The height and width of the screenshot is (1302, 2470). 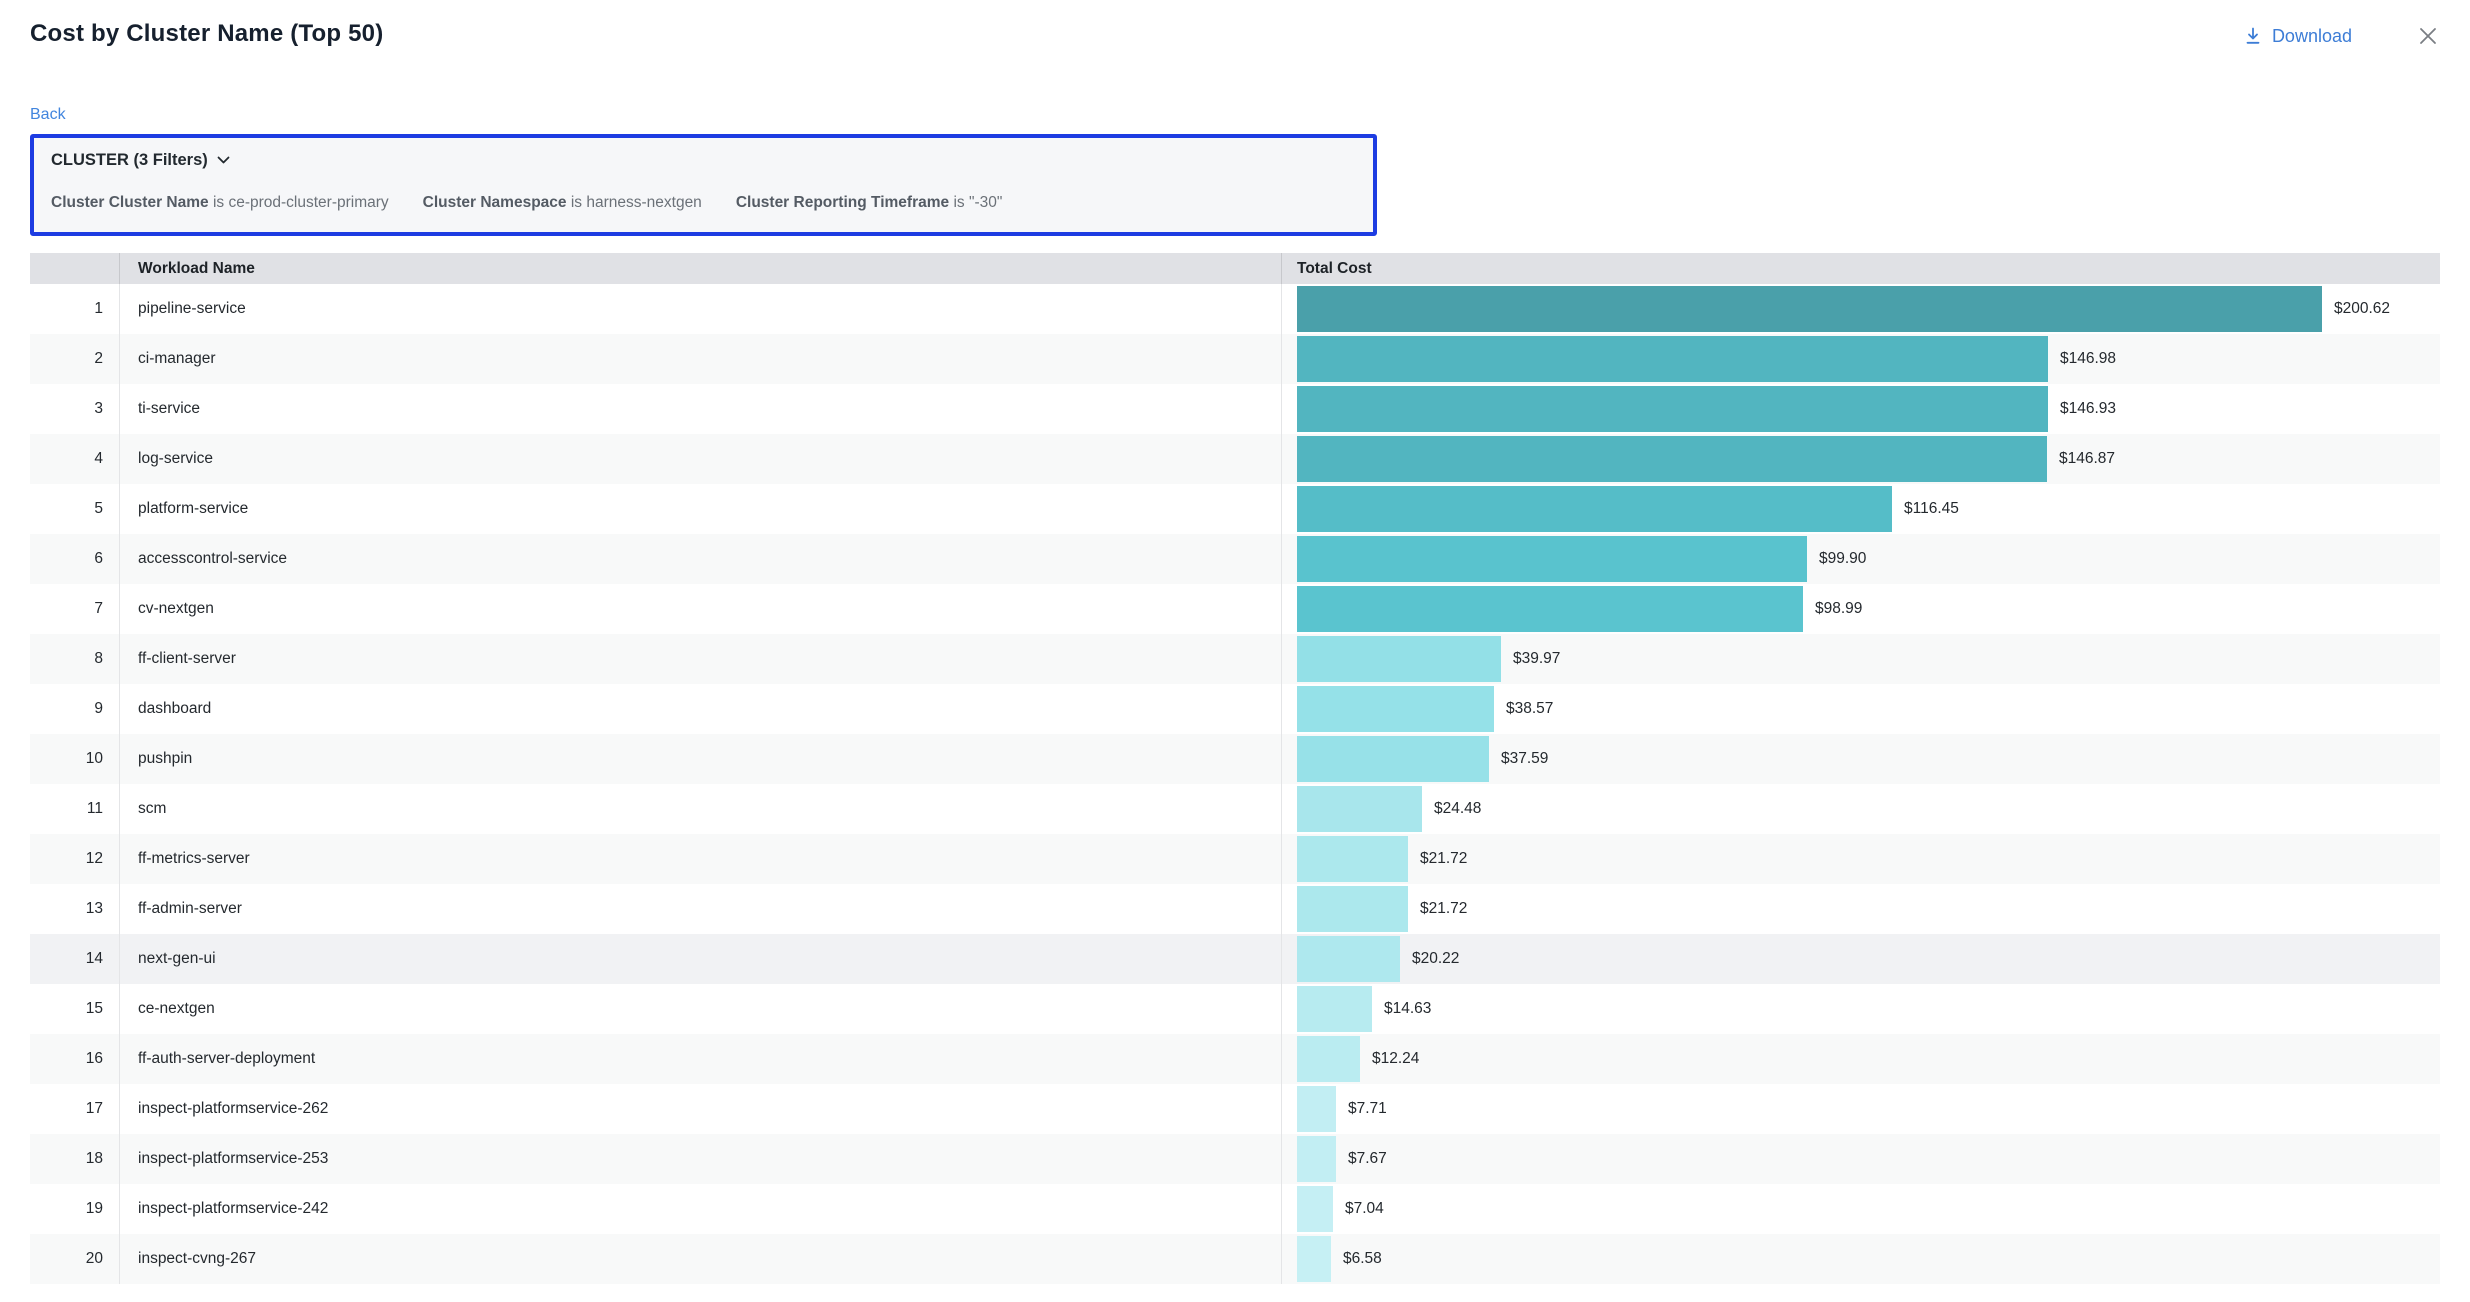 I want to click on cost-value: $7.71, so click(x=1367, y=1108).